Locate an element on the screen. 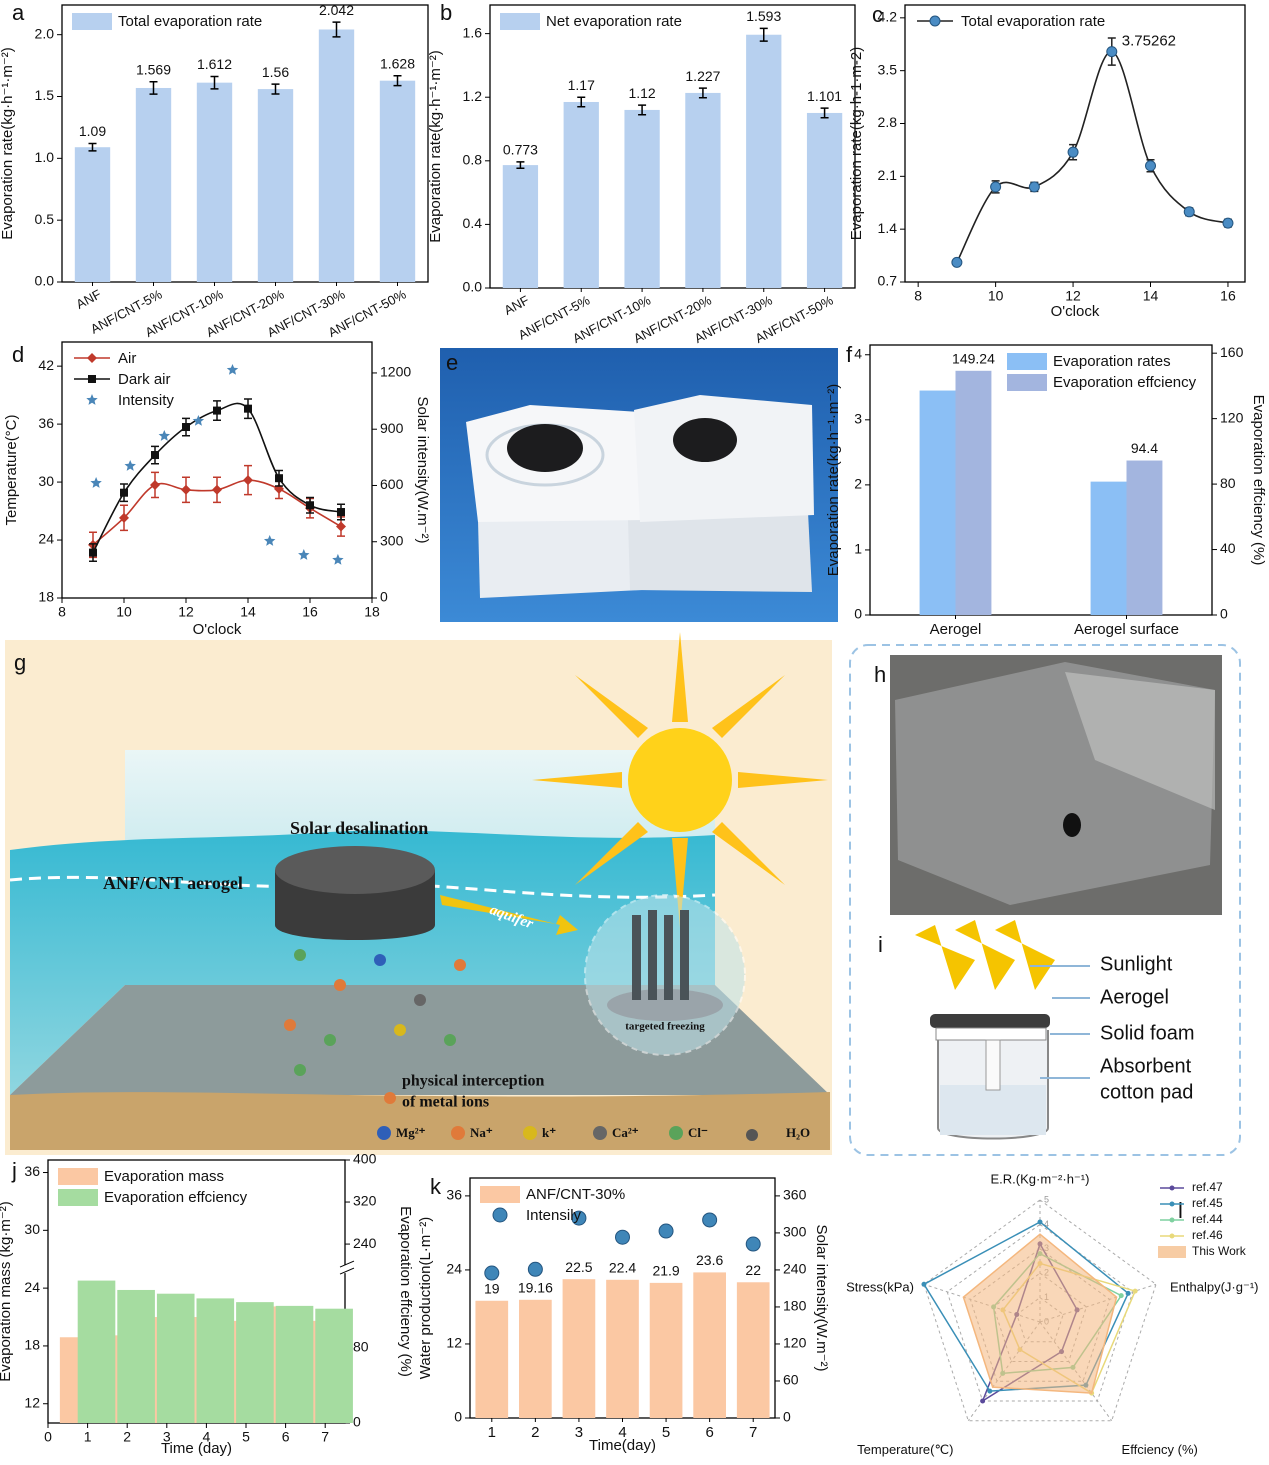 This screenshot has width=1269, height=1465. label: physical interception is located at coordinates (473, 1081).